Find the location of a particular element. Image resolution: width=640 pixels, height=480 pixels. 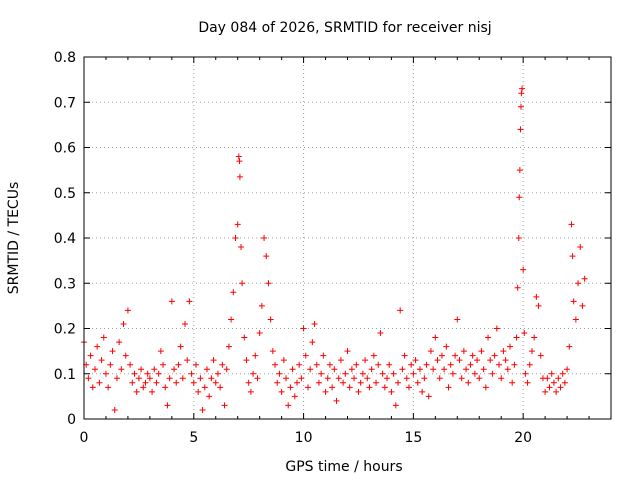

y-tick-label: 0.4 is located at coordinates (65, 239).